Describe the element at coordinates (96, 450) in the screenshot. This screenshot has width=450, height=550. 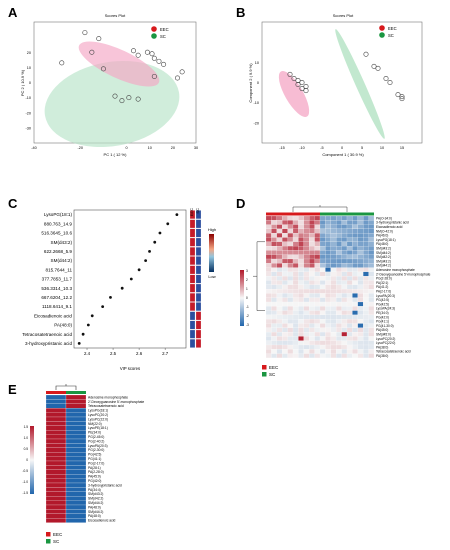
I see `heatmap-row-label: PG(2-30:0)` at that location.